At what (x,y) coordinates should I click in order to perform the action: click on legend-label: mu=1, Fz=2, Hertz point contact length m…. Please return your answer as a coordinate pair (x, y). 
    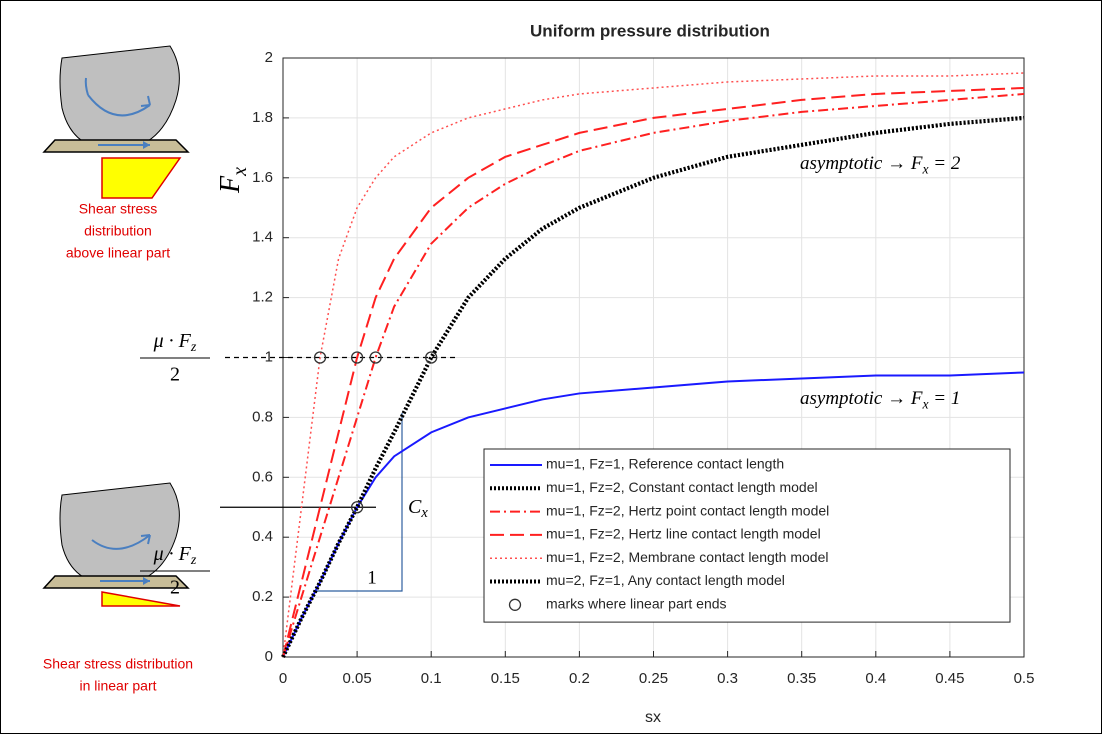
    Looking at the image, I should click on (687, 510).